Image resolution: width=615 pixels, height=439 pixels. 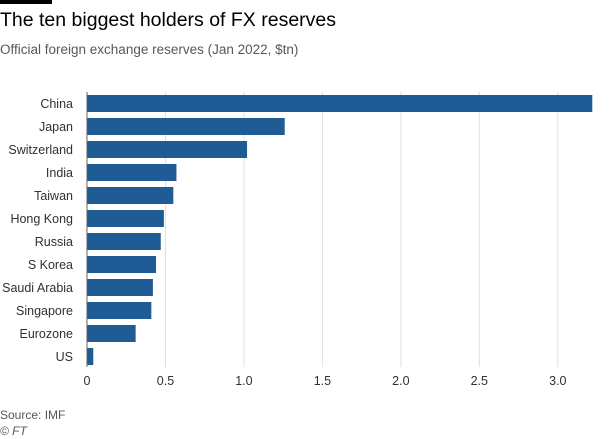 What do you see at coordinates (479, 381) in the screenshot?
I see `x-tick-label: 2.5` at bounding box center [479, 381].